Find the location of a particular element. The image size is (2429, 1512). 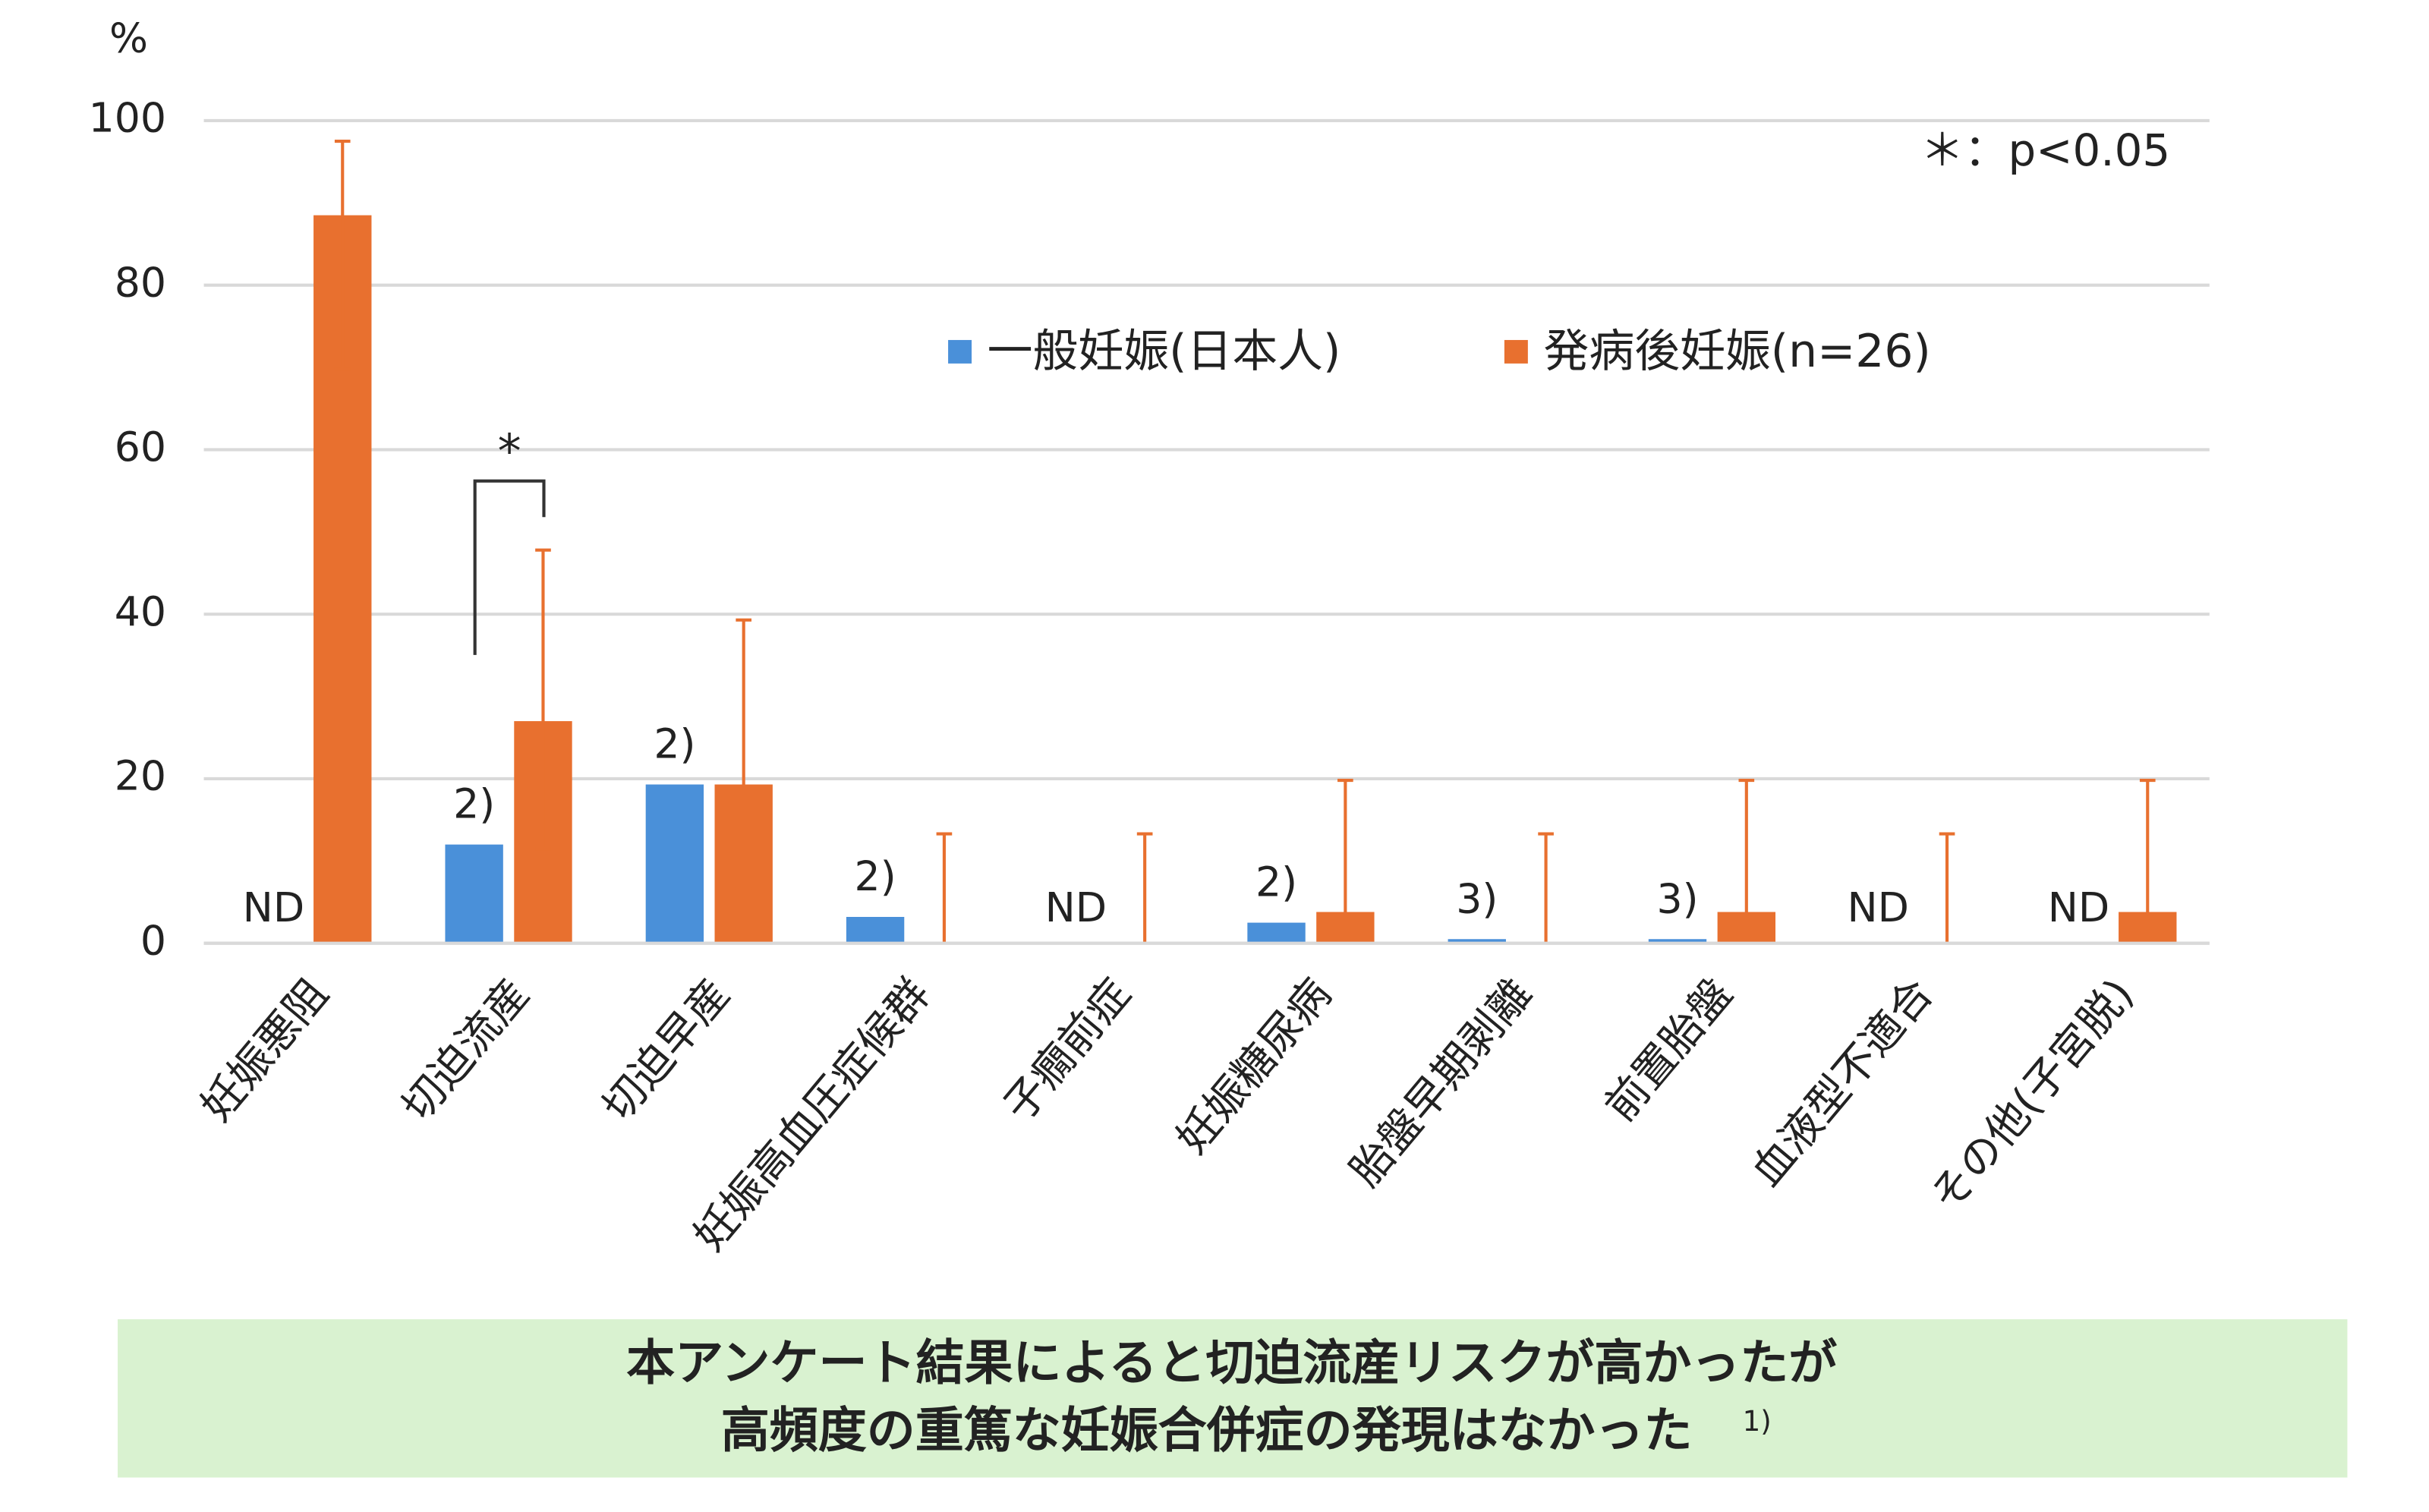

significance-note: ＊：p<0.05 is located at coordinates (2045, 150).